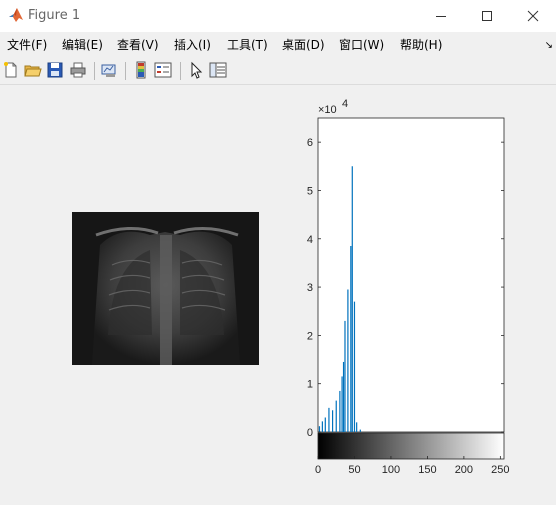 This screenshot has height=505, width=556. Describe the element at coordinates (278, 16) in the screenshot. I see `title-bar: Figure 1` at that location.